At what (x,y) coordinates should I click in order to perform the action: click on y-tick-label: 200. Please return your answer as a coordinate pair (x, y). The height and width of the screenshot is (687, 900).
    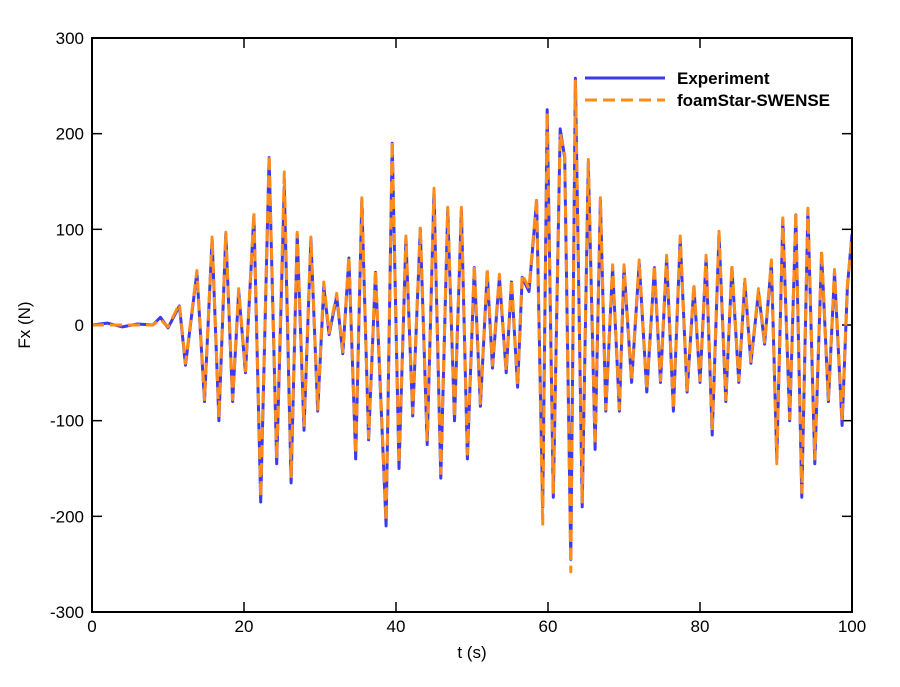
    Looking at the image, I should click on (70, 134).